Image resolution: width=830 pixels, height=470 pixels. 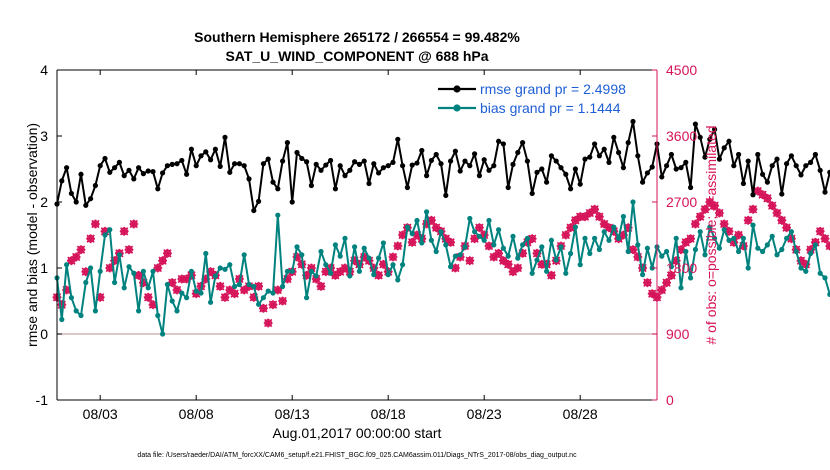 What do you see at coordinates (196, 414) in the screenshot?
I see `x-tick-label: 08/08` at bounding box center [196, 414].